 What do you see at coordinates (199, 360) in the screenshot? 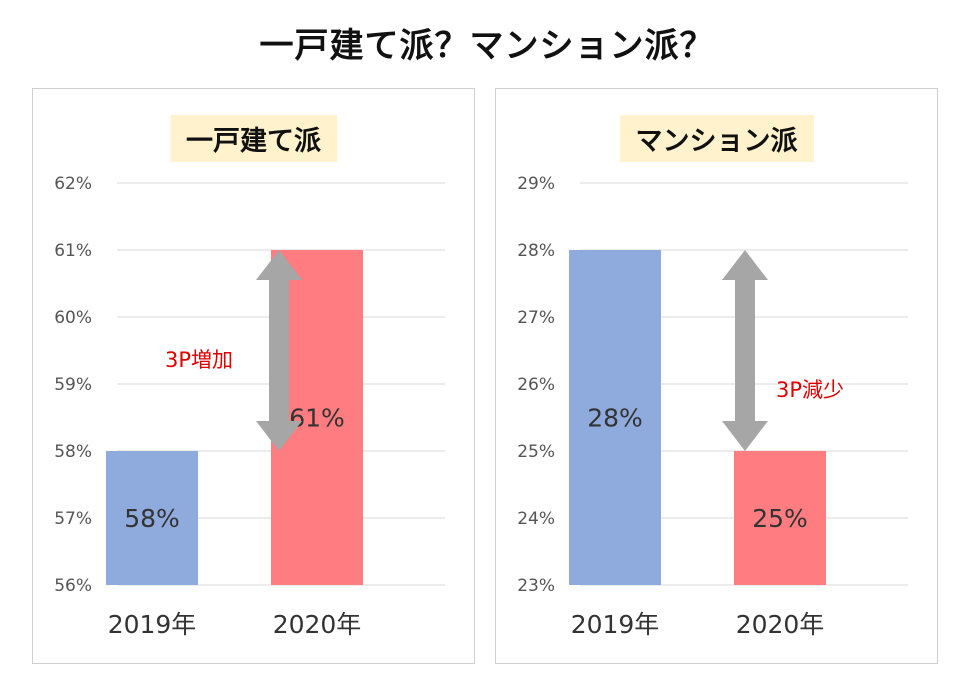
I see `change-annotation: 3P増加` at bounding box center [199, 360].